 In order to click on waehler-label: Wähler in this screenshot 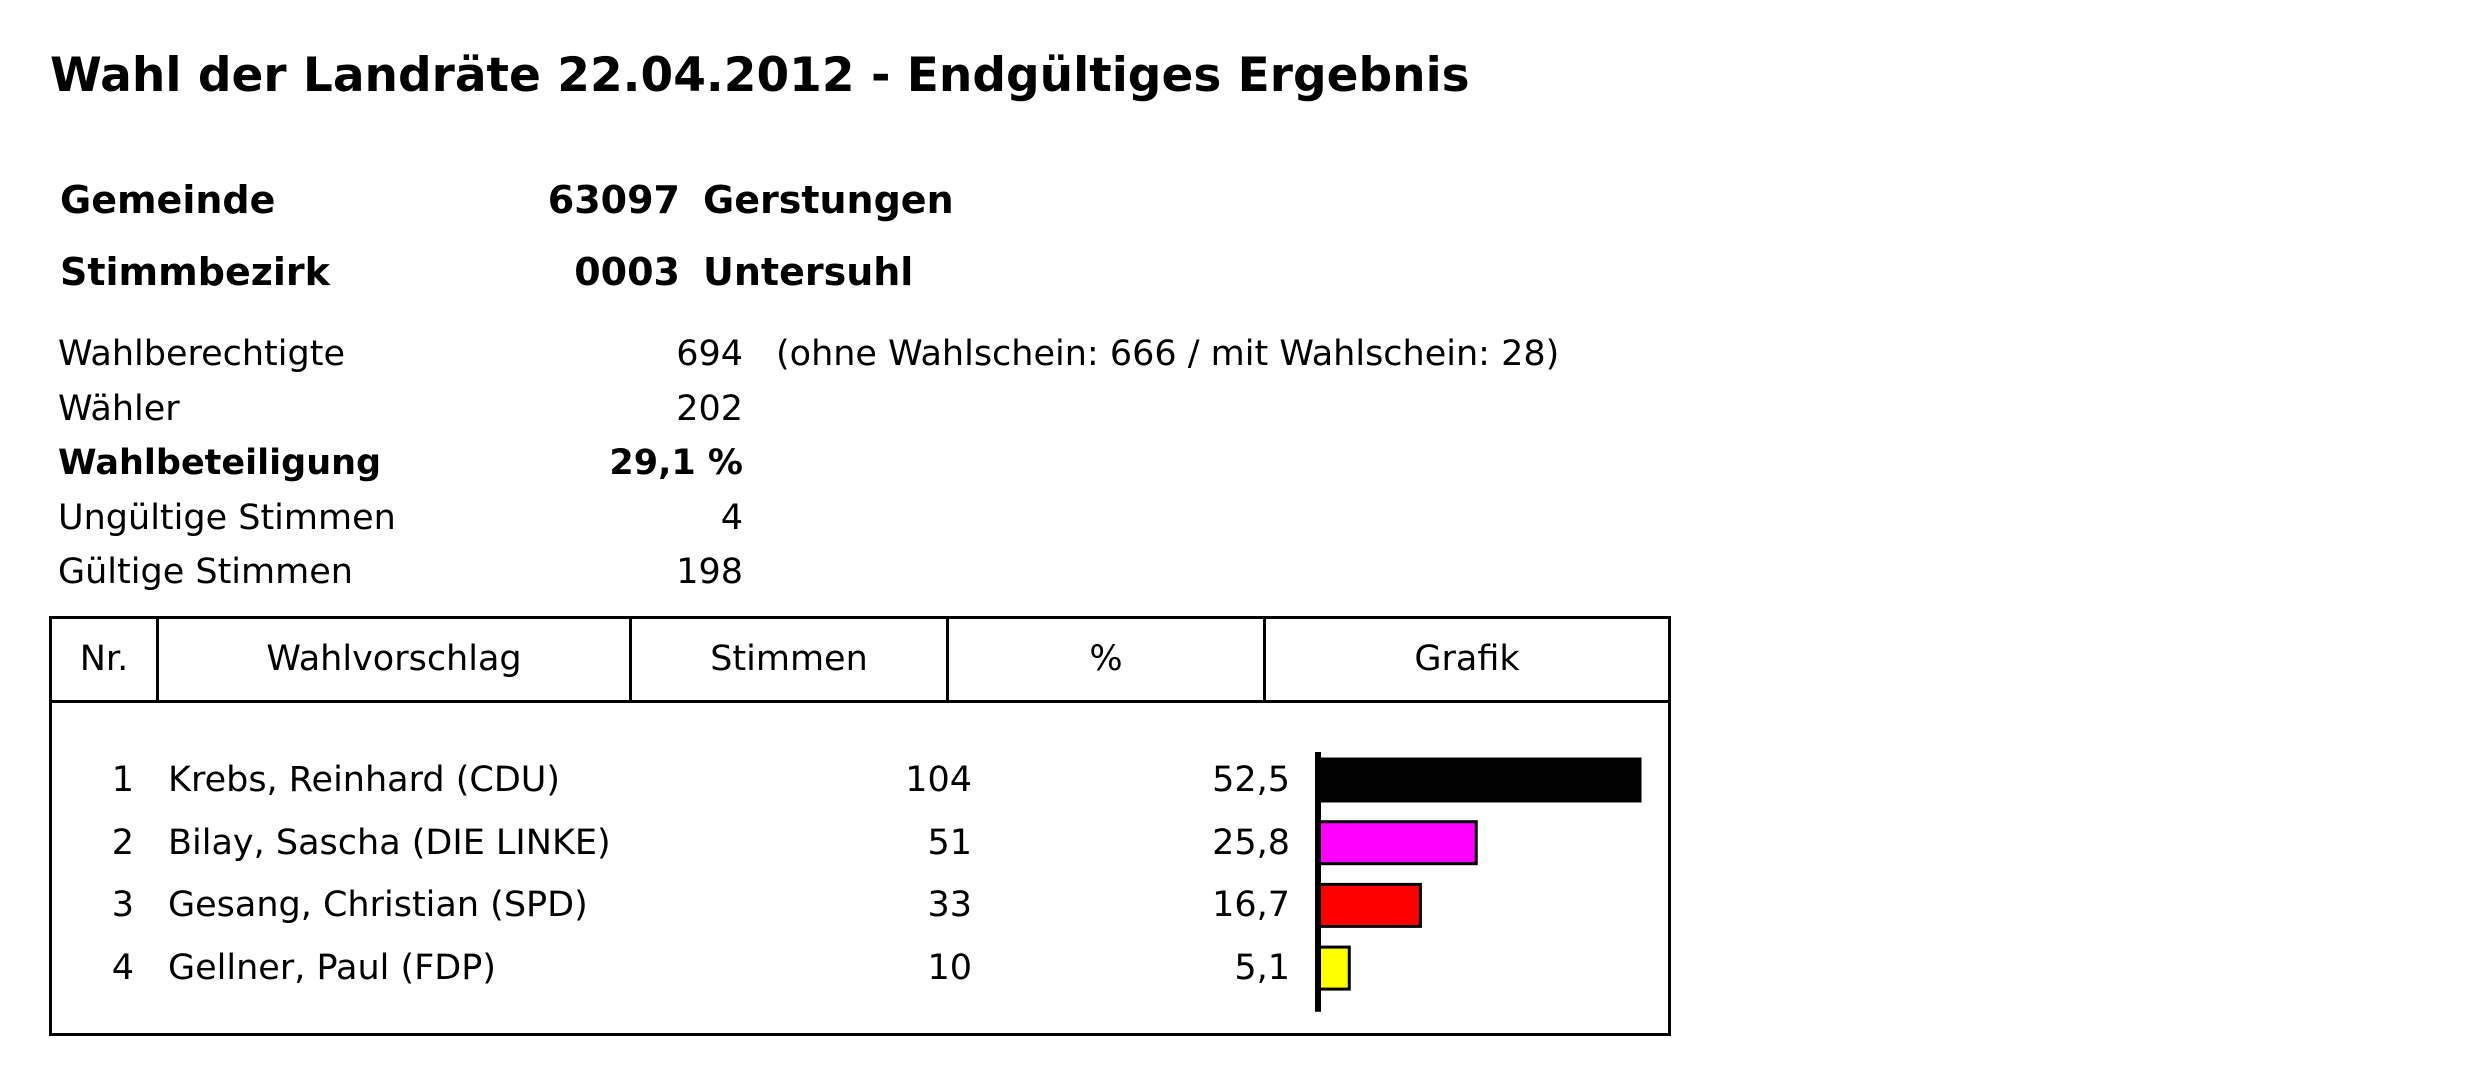, I will do `click(119, 409)`.